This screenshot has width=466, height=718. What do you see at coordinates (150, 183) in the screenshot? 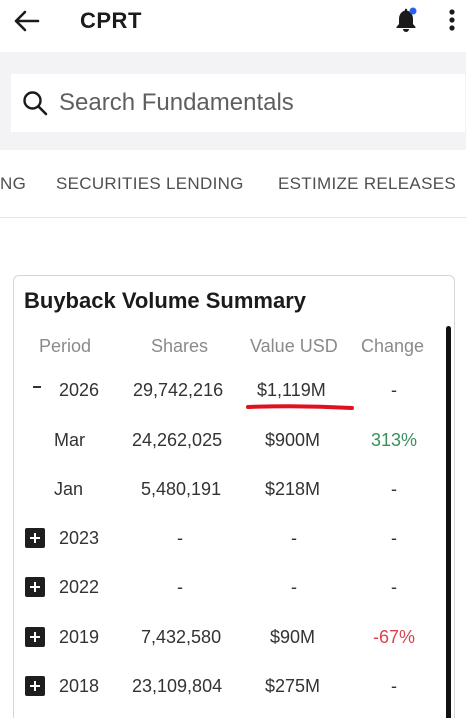
I see `tab-securities-lending: SECURITIES LENDING` at bounding box center [150, 183].